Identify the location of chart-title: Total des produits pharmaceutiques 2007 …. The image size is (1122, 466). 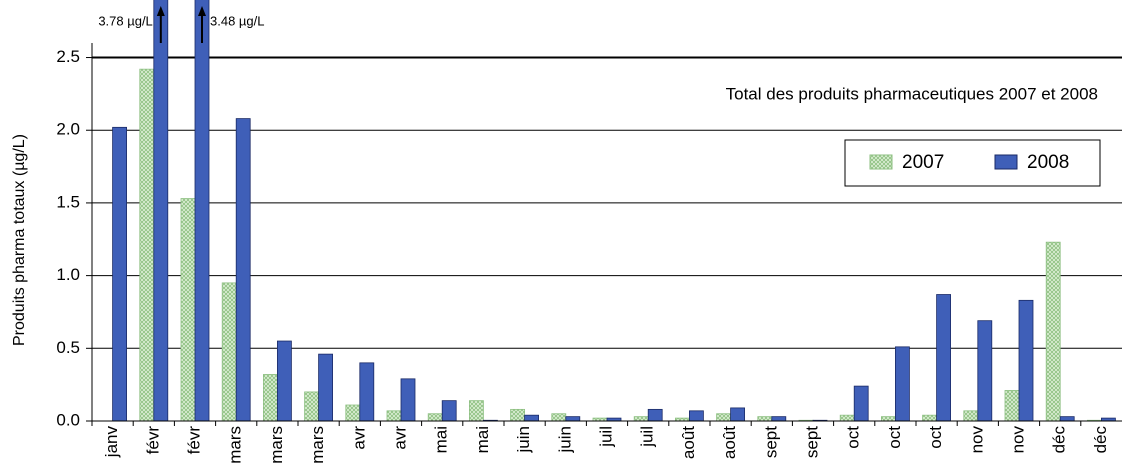
(912, 93).